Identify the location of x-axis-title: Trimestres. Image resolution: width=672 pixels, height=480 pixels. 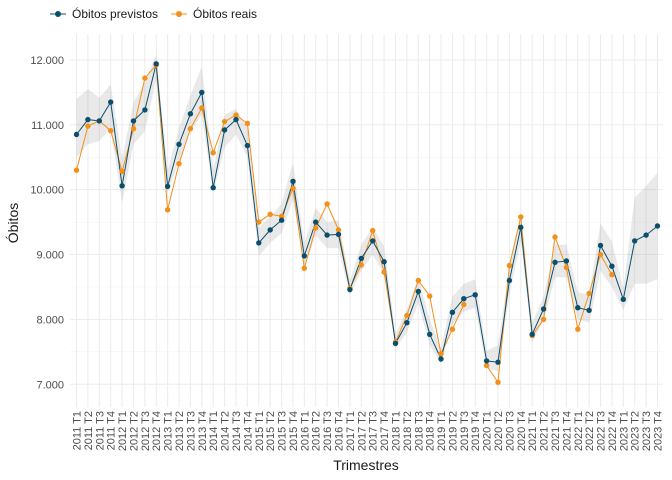
(366, 465).